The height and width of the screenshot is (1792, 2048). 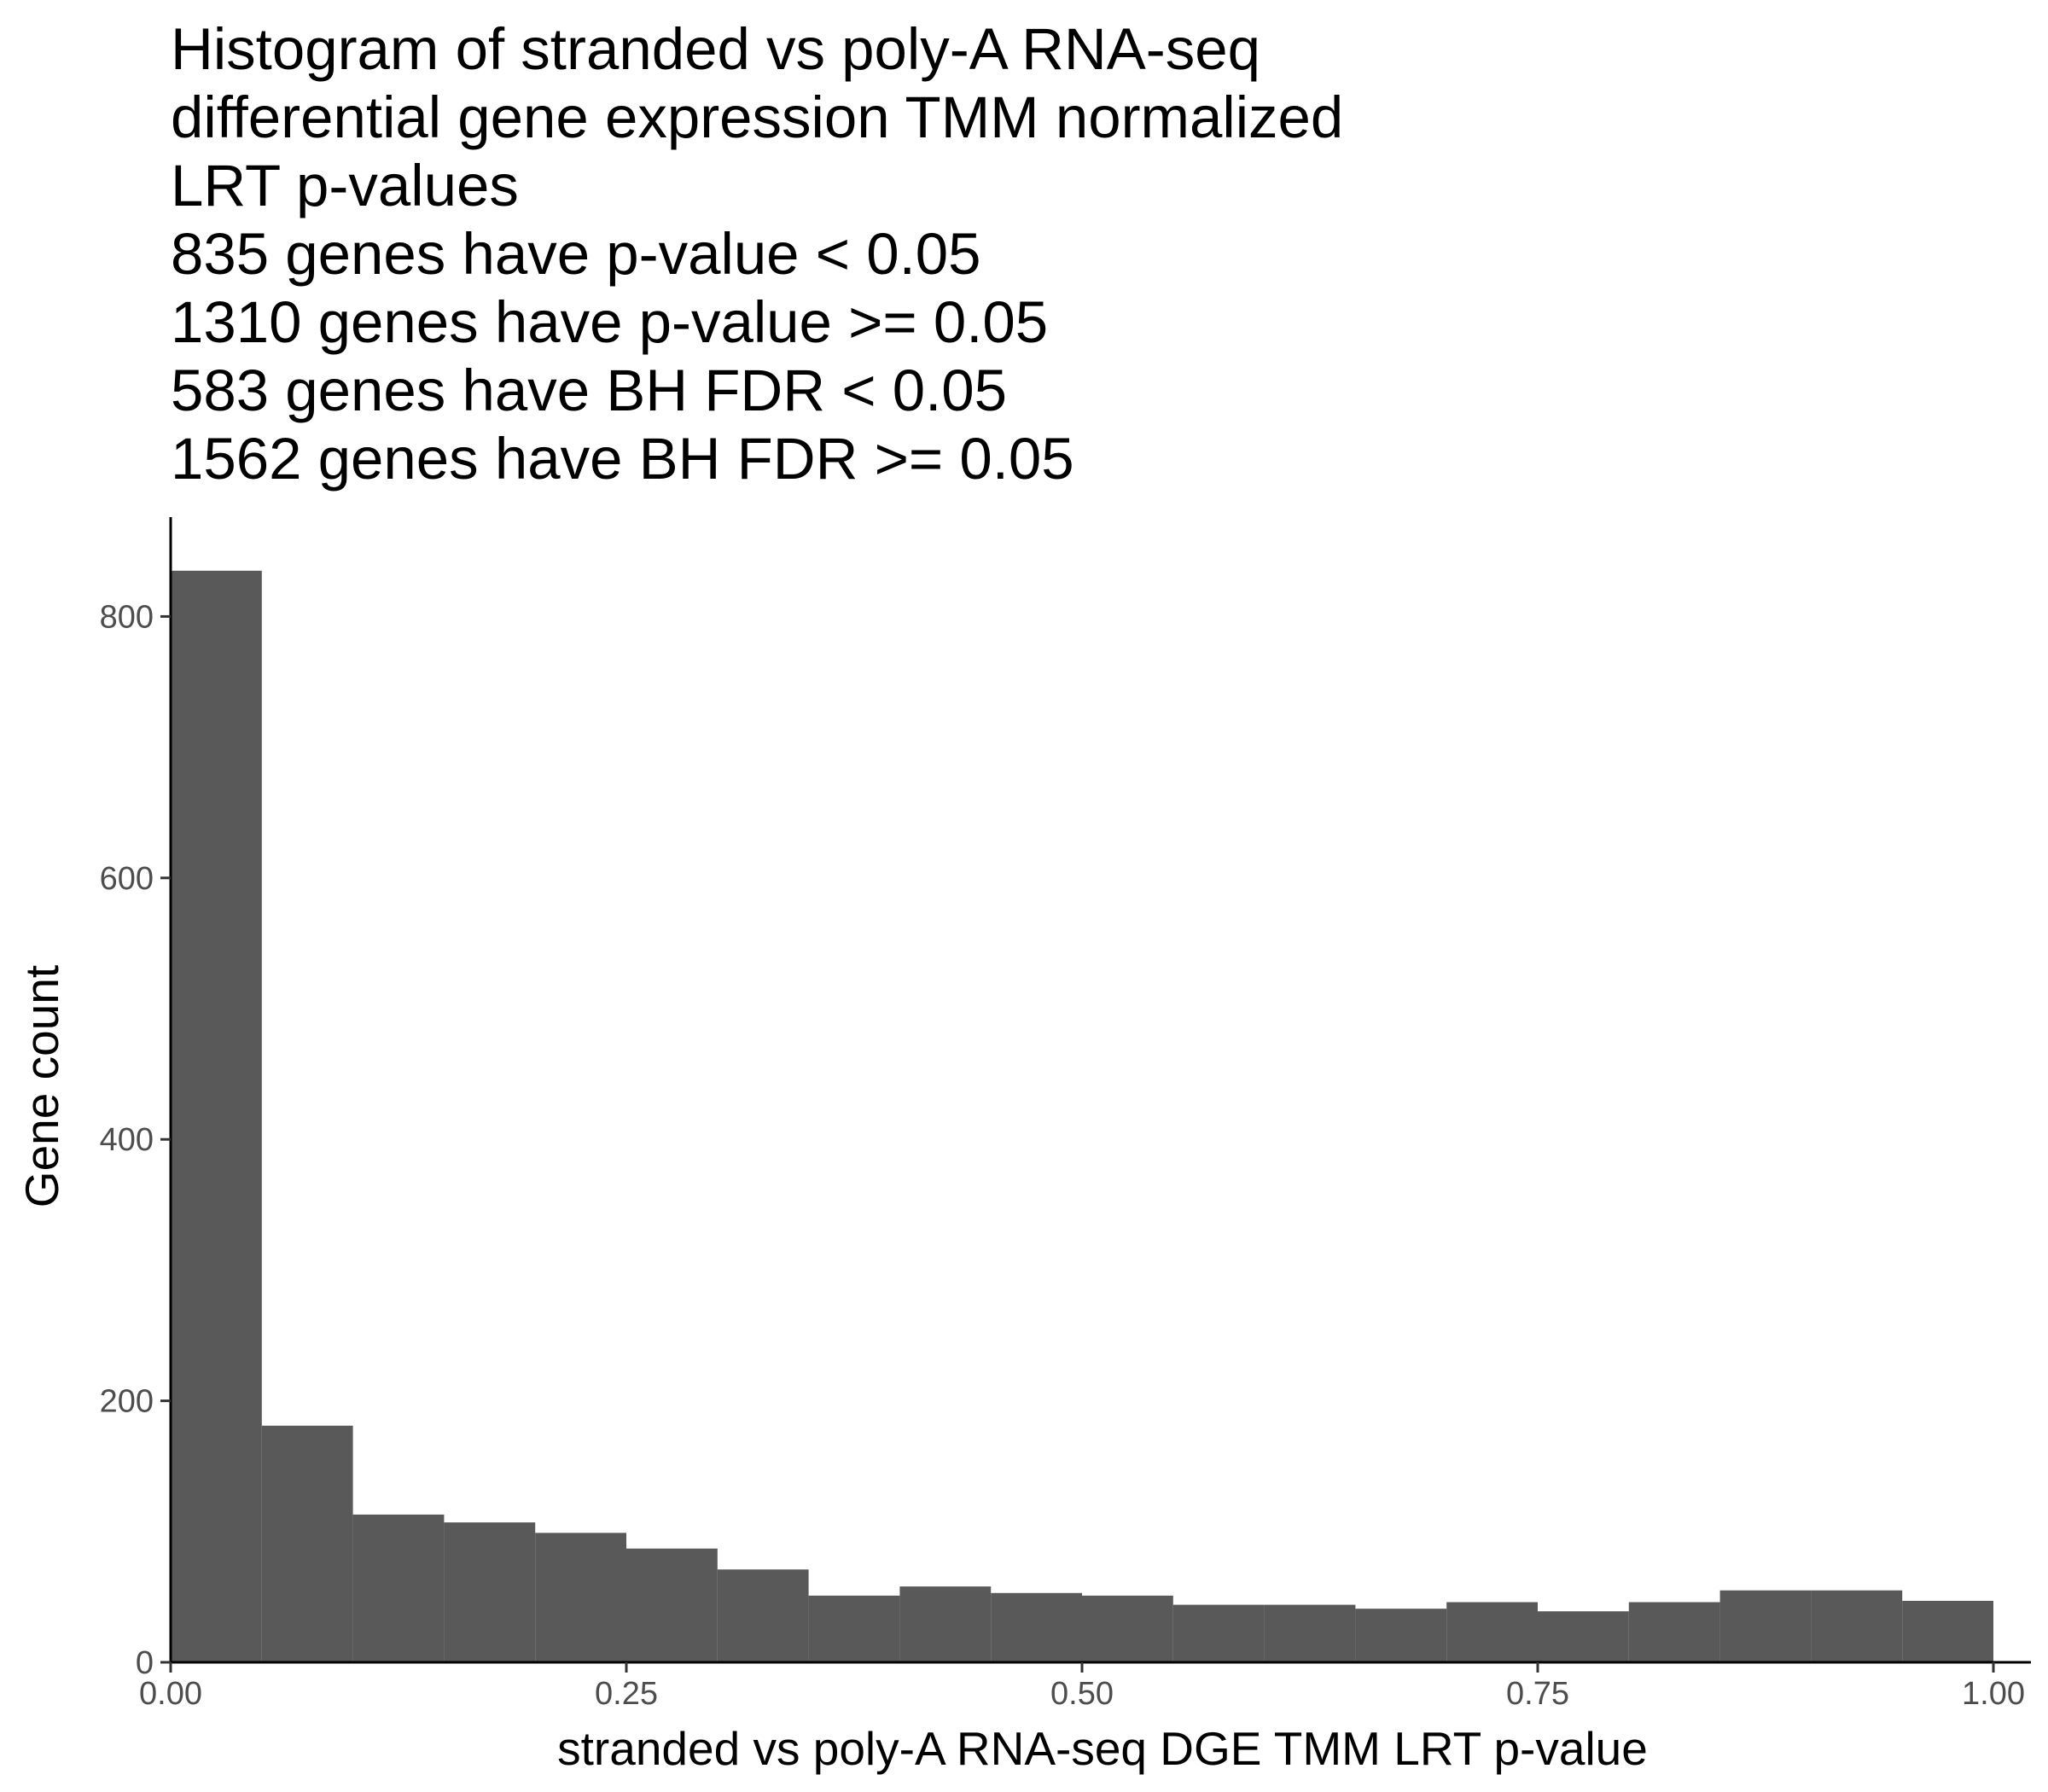 I want to click on title-line: 835 genes have p-value < 0.05, so click(x=576, y=254).